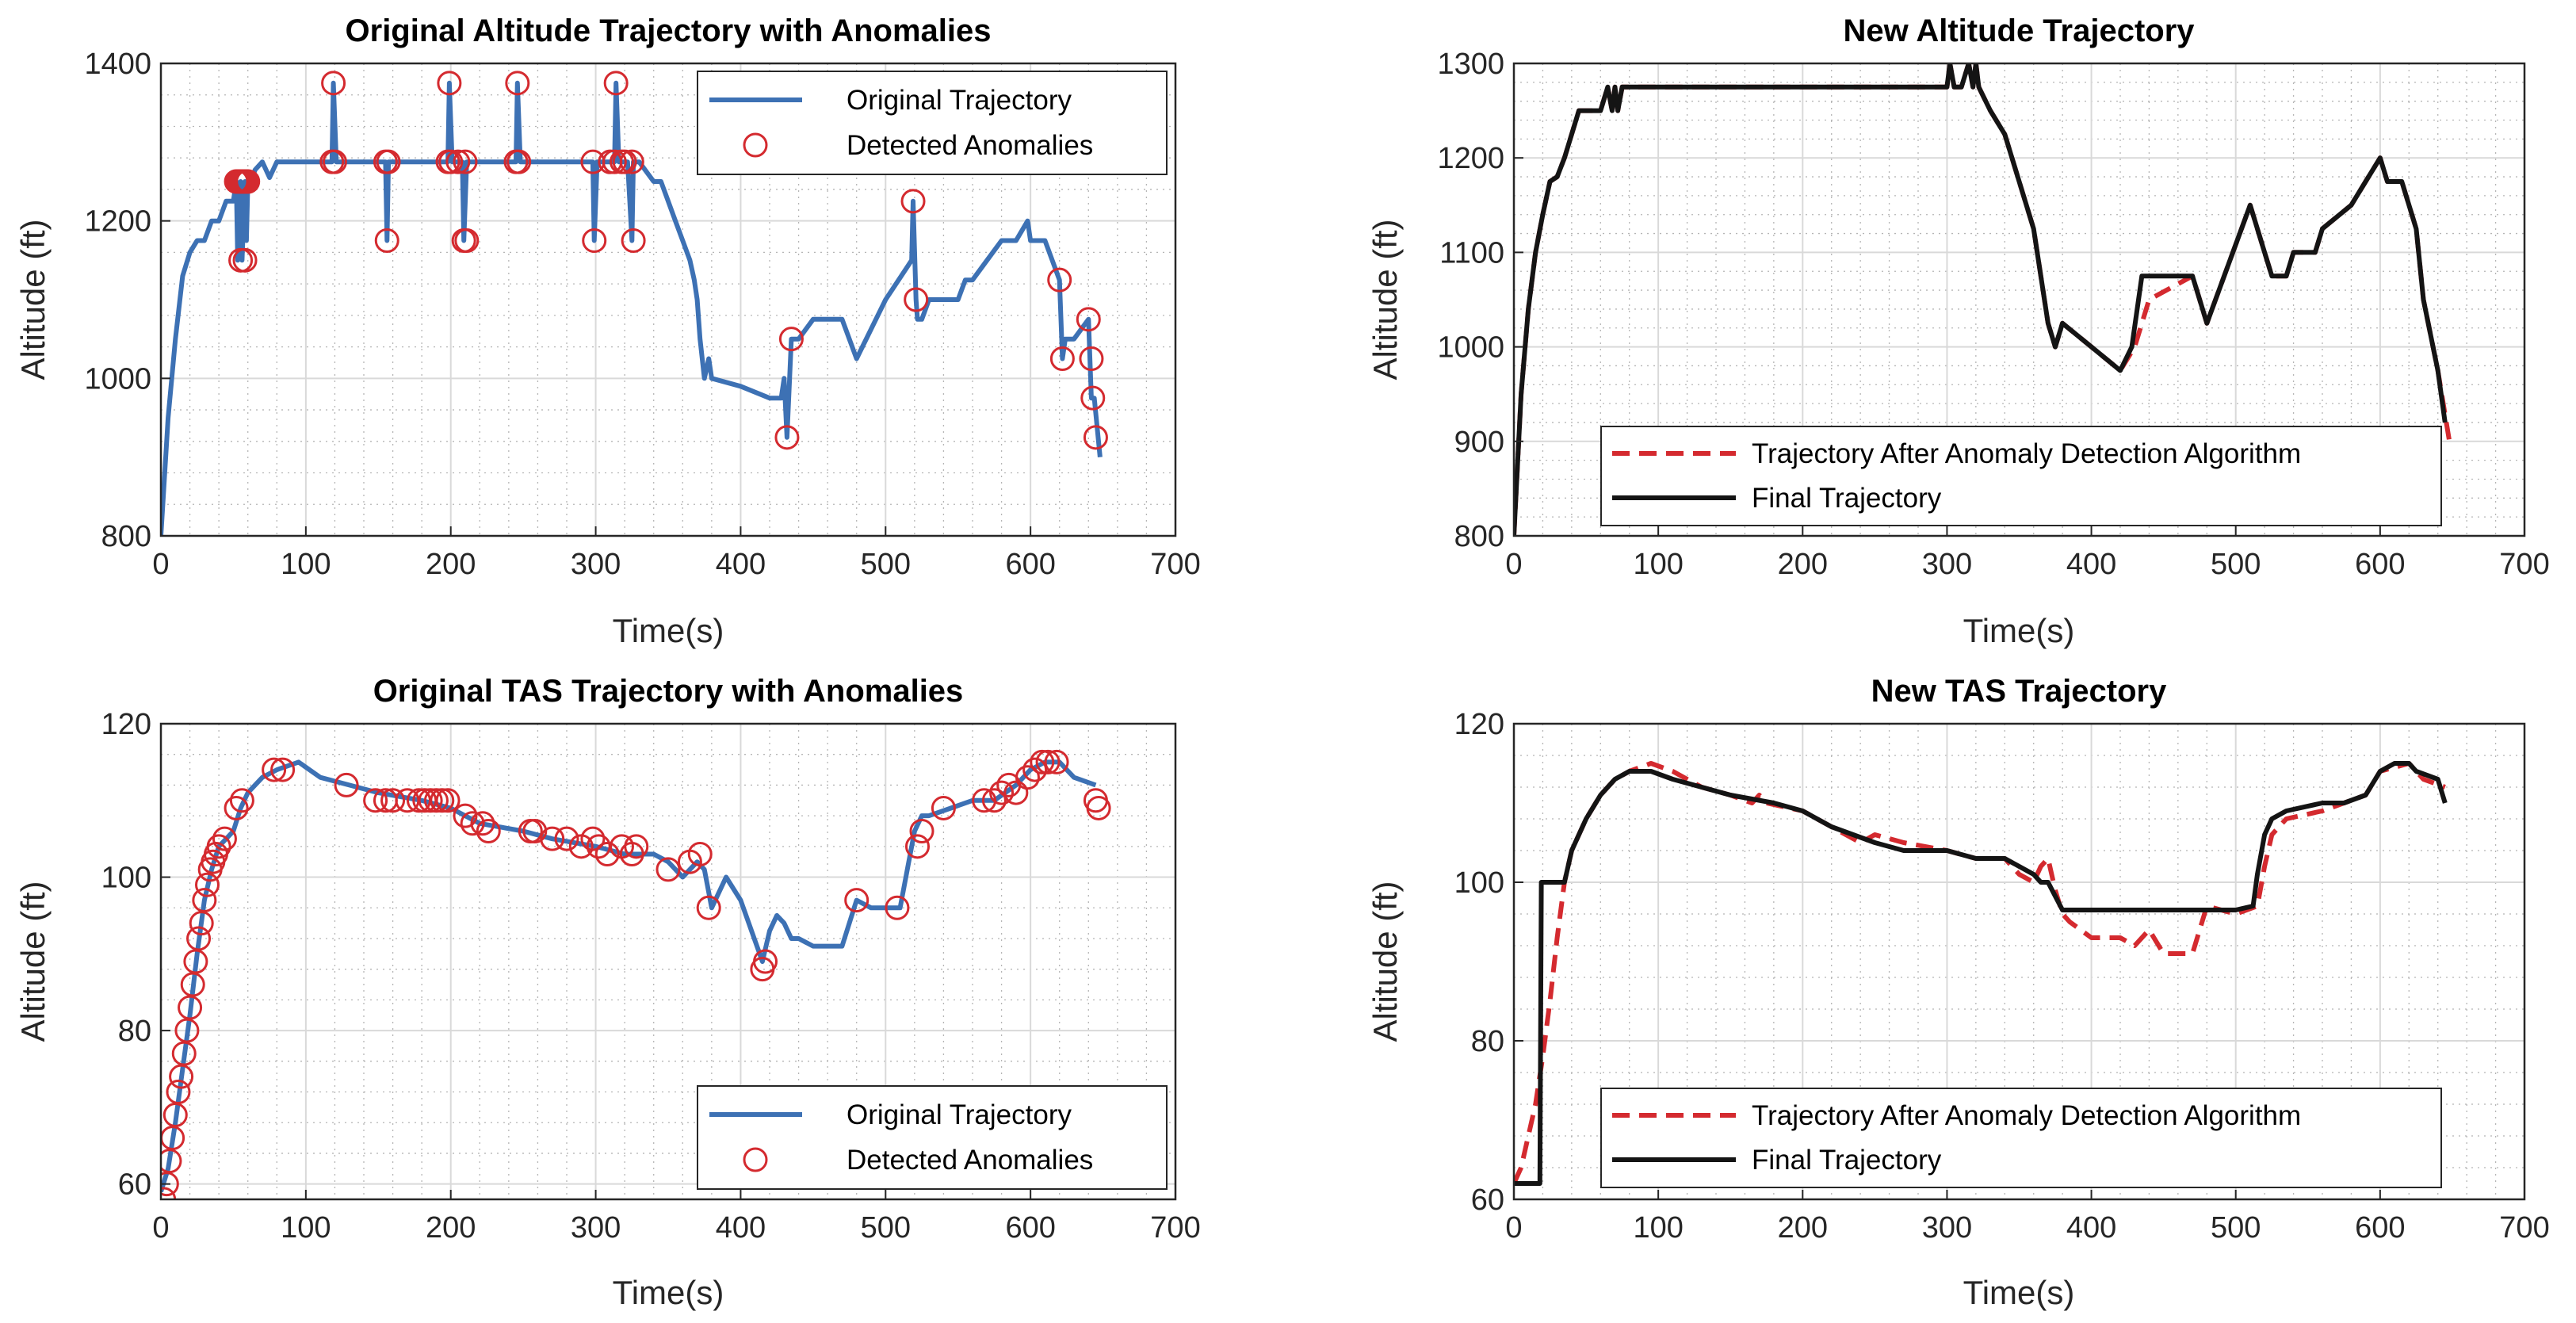  Describe the element at coordinates (1479, 536) in the screenshot. I see `y-tick-label: 800` at that location.